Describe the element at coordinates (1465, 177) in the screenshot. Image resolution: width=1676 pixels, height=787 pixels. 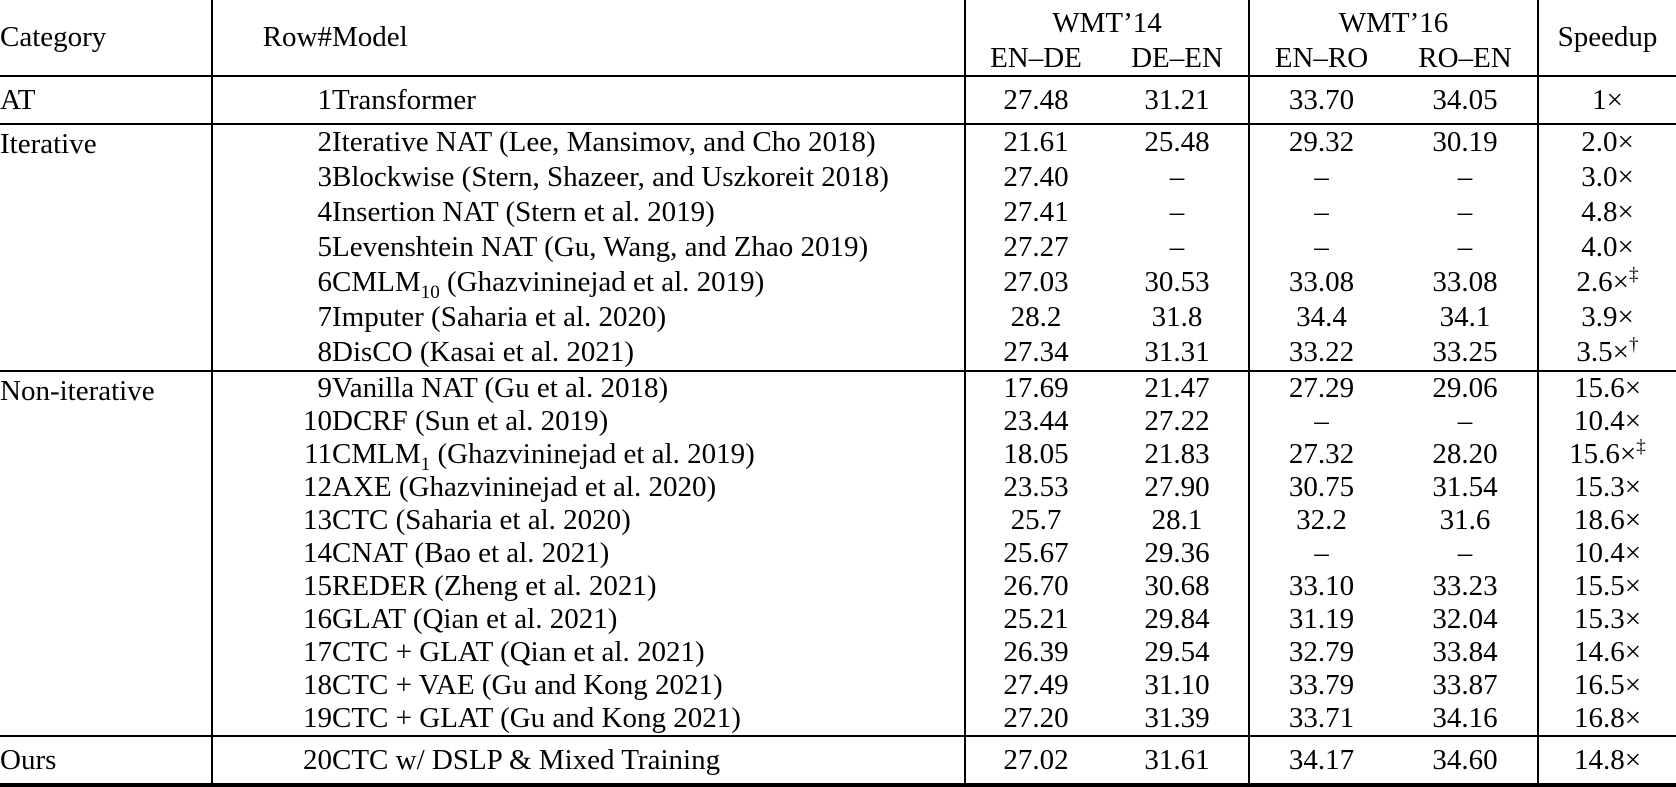
I see `score-ro-en: –` at that location.